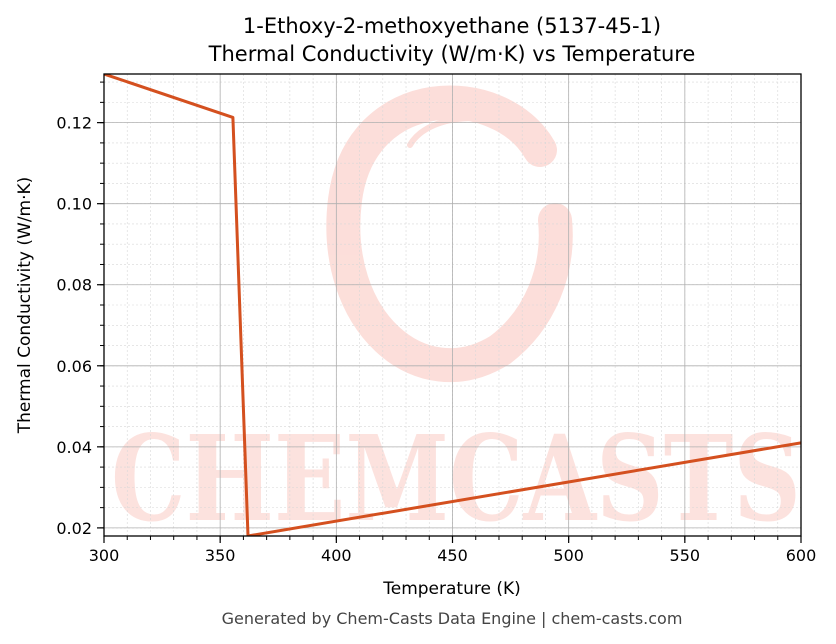 The height and width of the screenshot is (644, 836). I want to click on x-tick-label: 500, so click(568, 555).